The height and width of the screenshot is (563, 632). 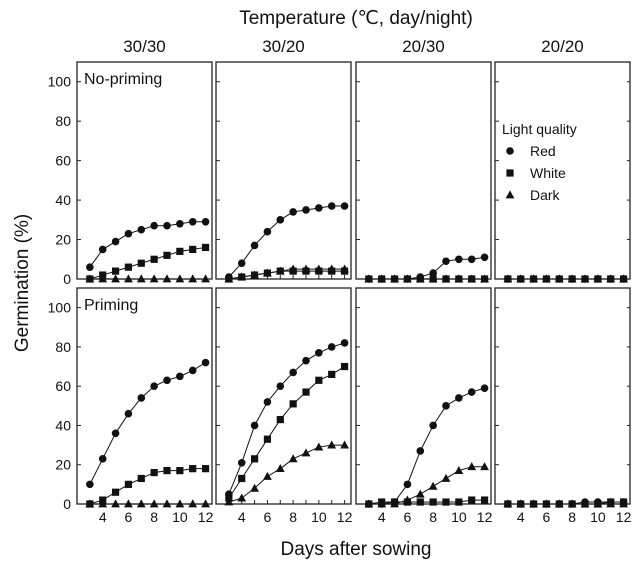 I want to click on legend-marker-white, so click(x=510, y=173).